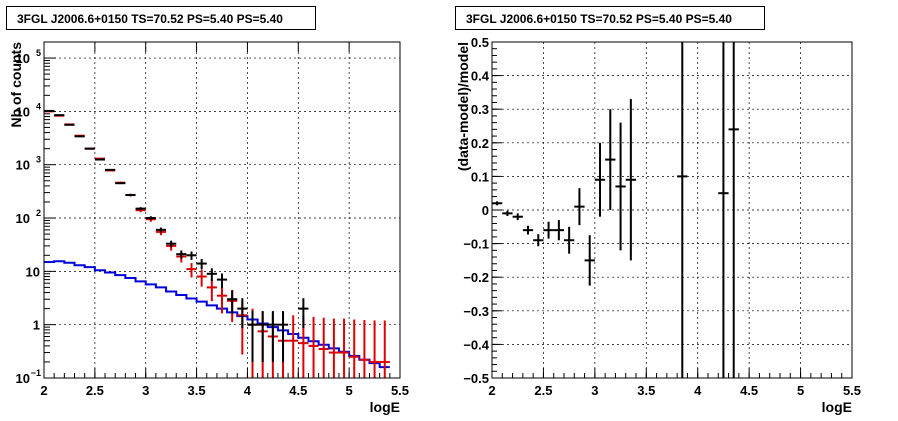 The width and height of the screenshot is (898, 421). Describe the element at coordinates (476, 244) in the screenshot. I see `right-y-tick-label: −0.1` at that location.